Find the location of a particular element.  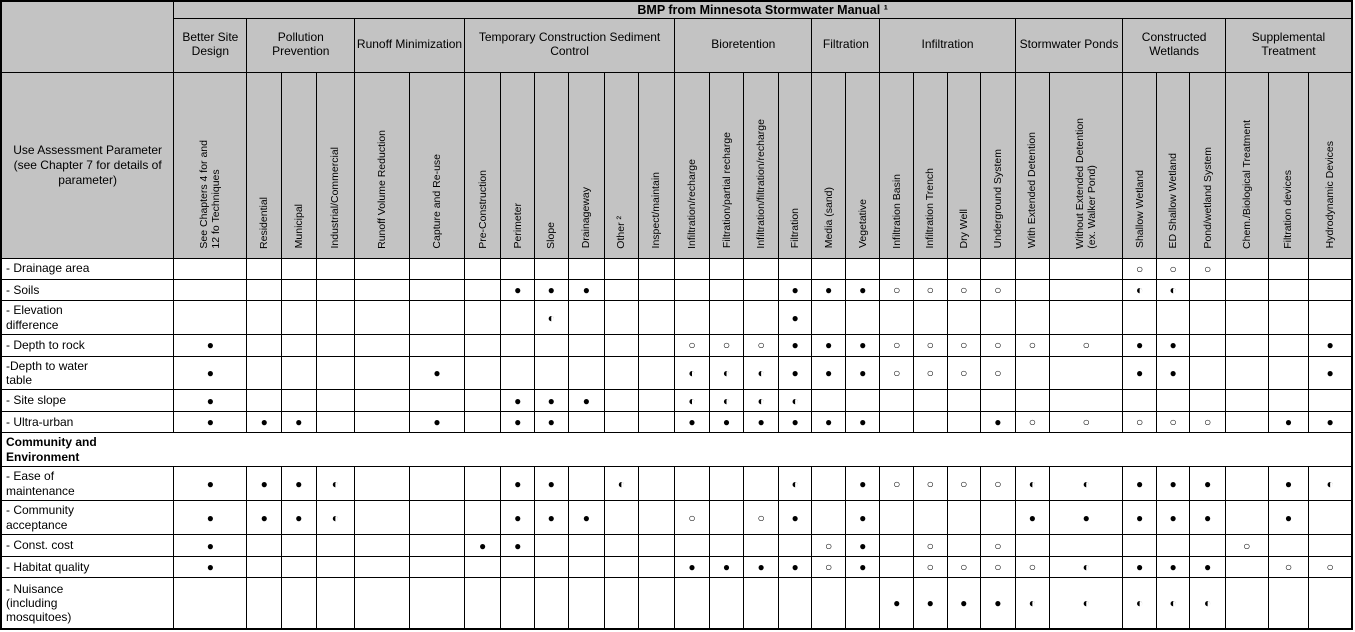

column-header-label: Other ² is located at coordinates (621, 232).